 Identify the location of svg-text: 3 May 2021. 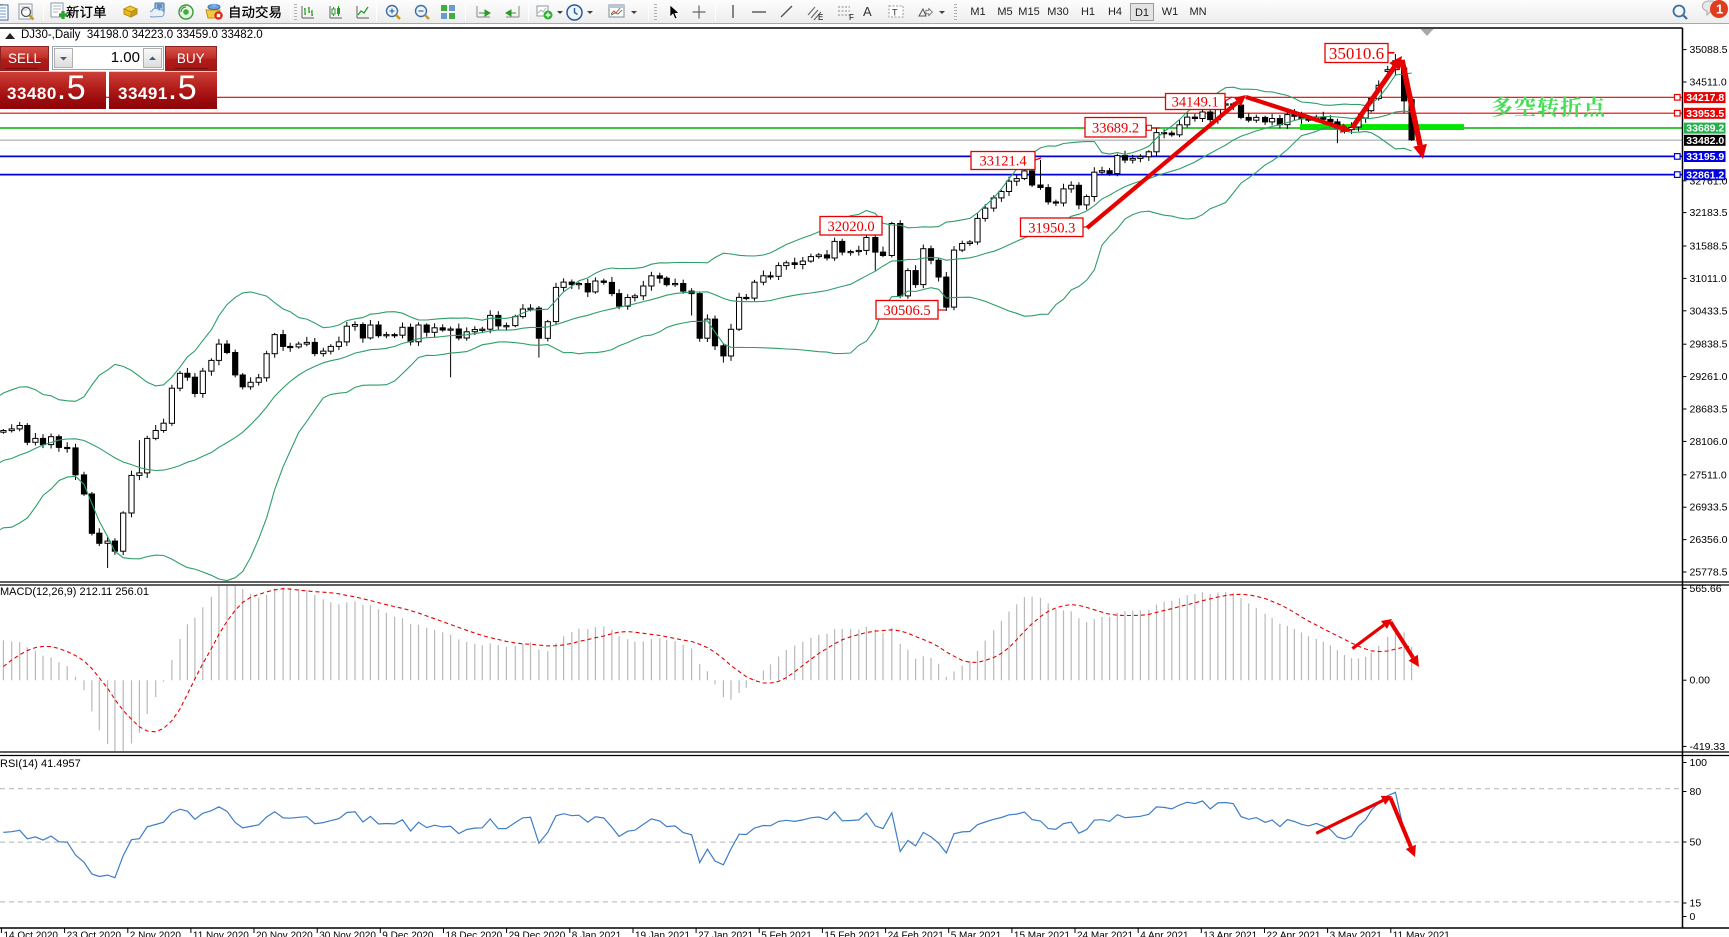
(1356, 934).